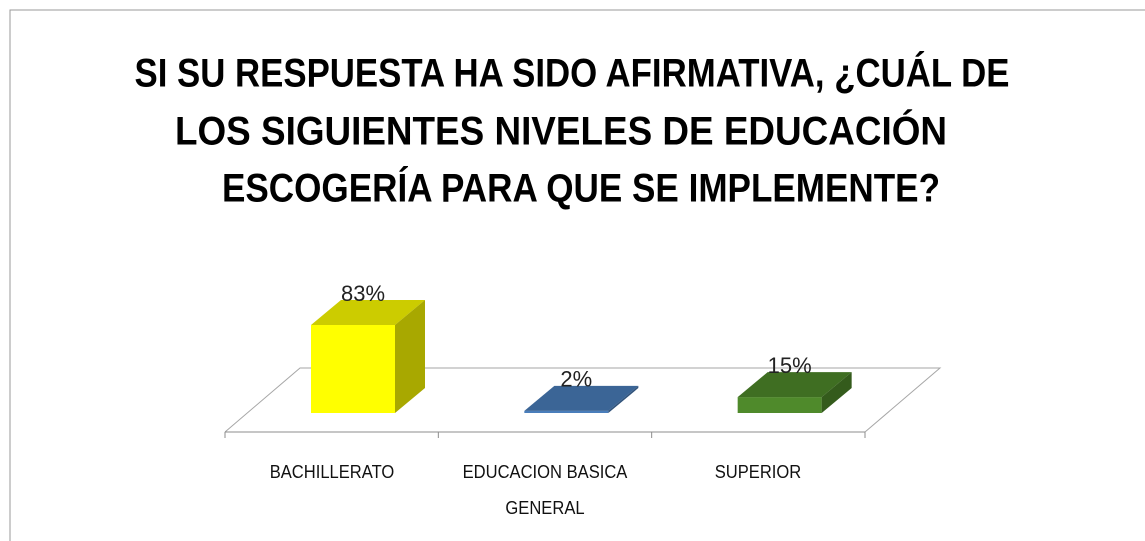 The width and height of the screenshot is (1145, 541). I want to click on data-label: 83%, so click(363, 293).